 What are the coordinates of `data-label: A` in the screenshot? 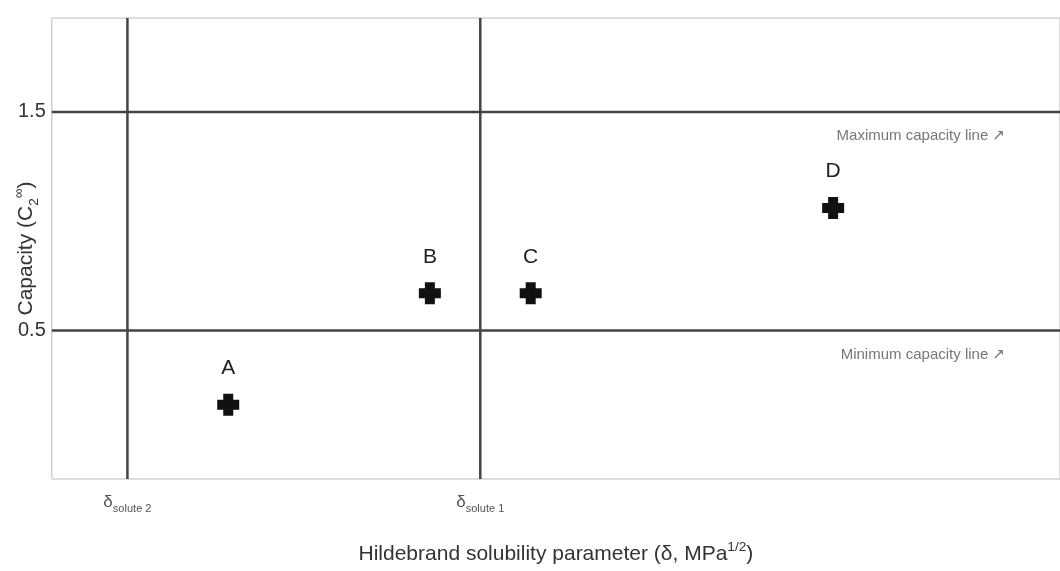 It's located at (228, 367).